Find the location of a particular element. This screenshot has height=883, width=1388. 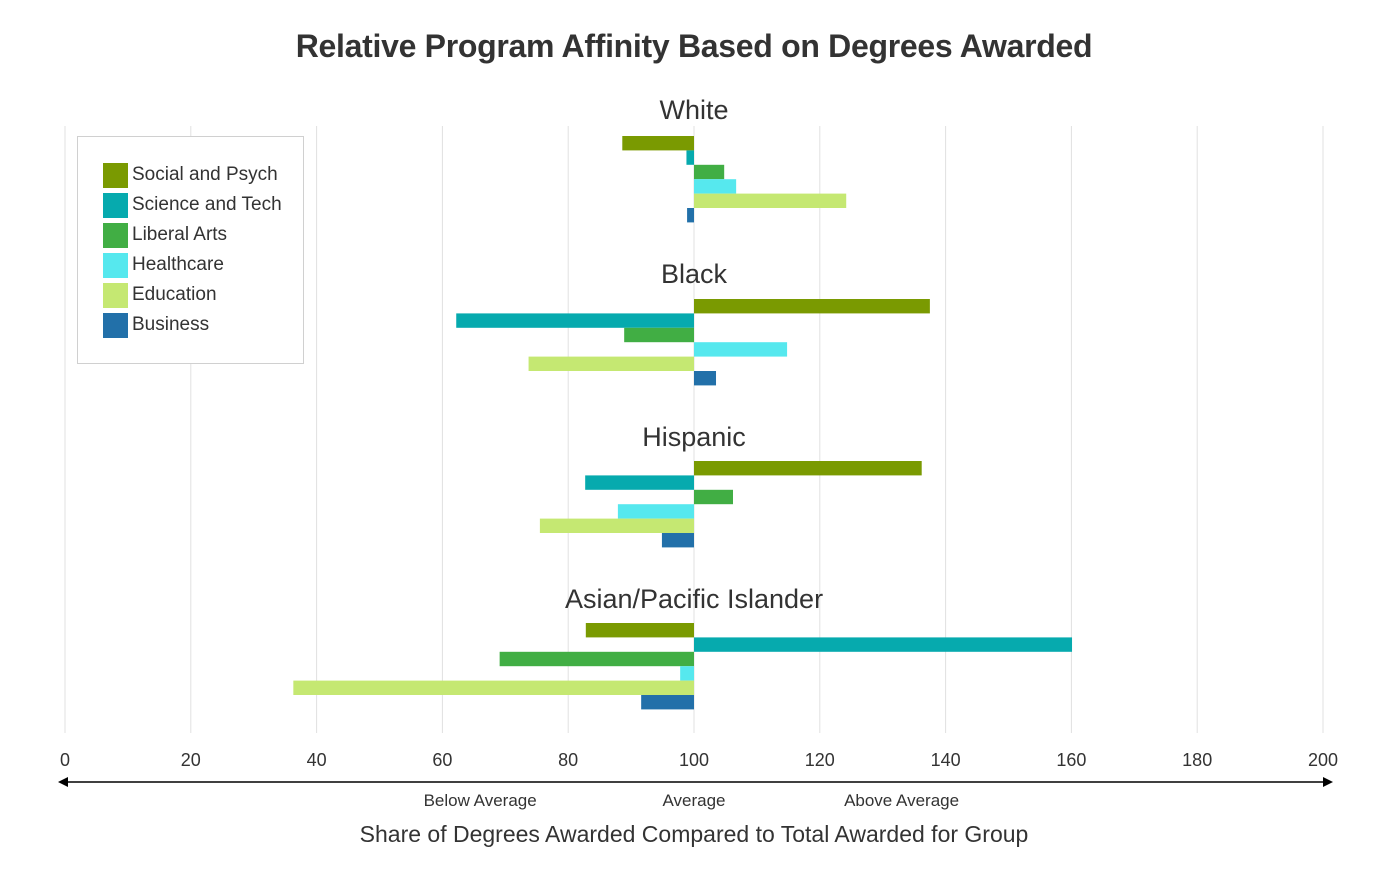

legend-item: Social and Psych is located at coordinates (190, 175).